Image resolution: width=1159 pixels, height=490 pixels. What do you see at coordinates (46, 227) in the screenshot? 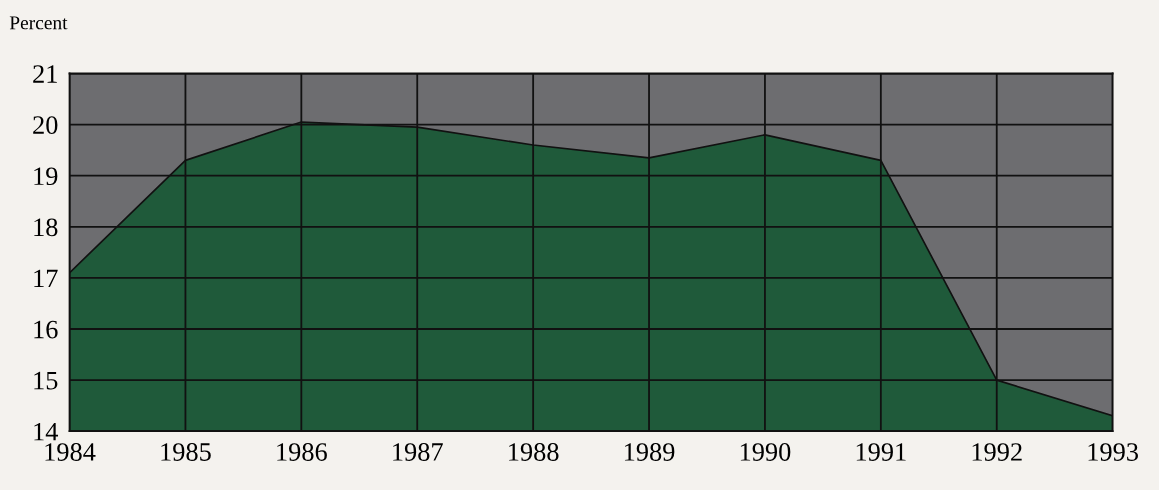
I see `y-tick-label: 18` at bounding box center [46, 227].